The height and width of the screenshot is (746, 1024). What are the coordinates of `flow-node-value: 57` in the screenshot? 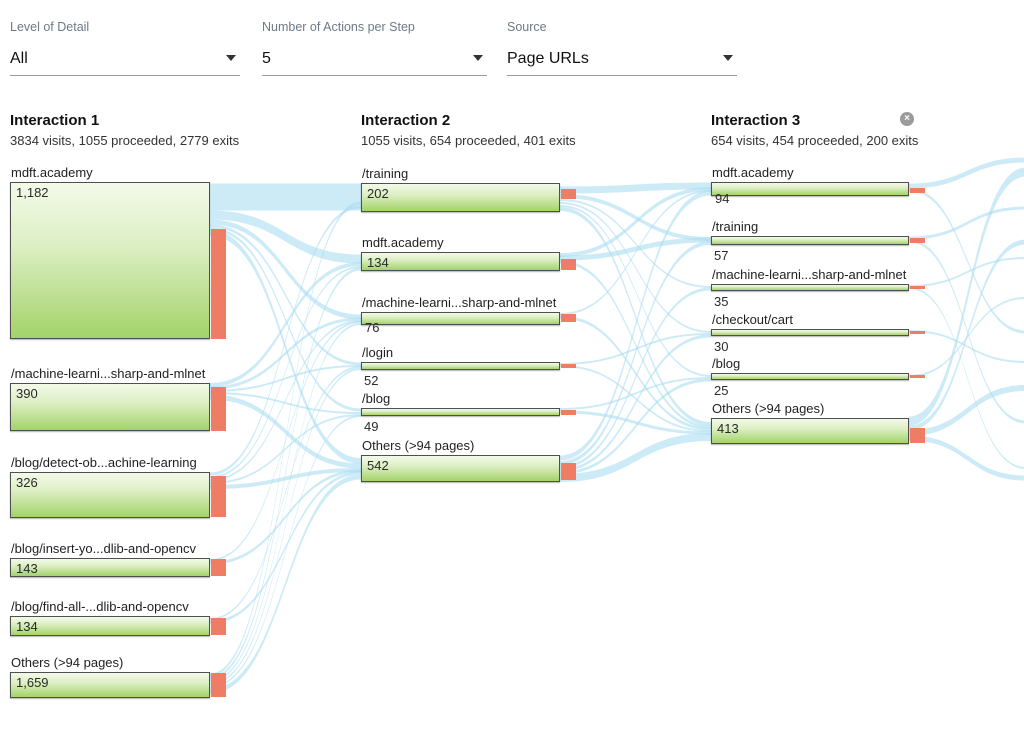 It's located at (721, 255).